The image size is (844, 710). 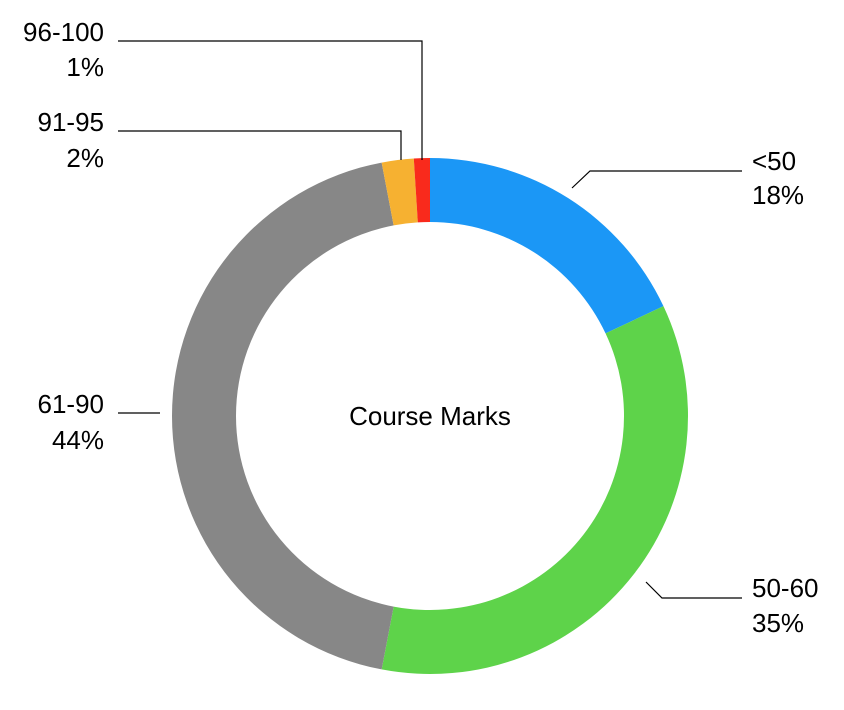 I want to click on slice-category-label: <50, so click(x=774, y=161).